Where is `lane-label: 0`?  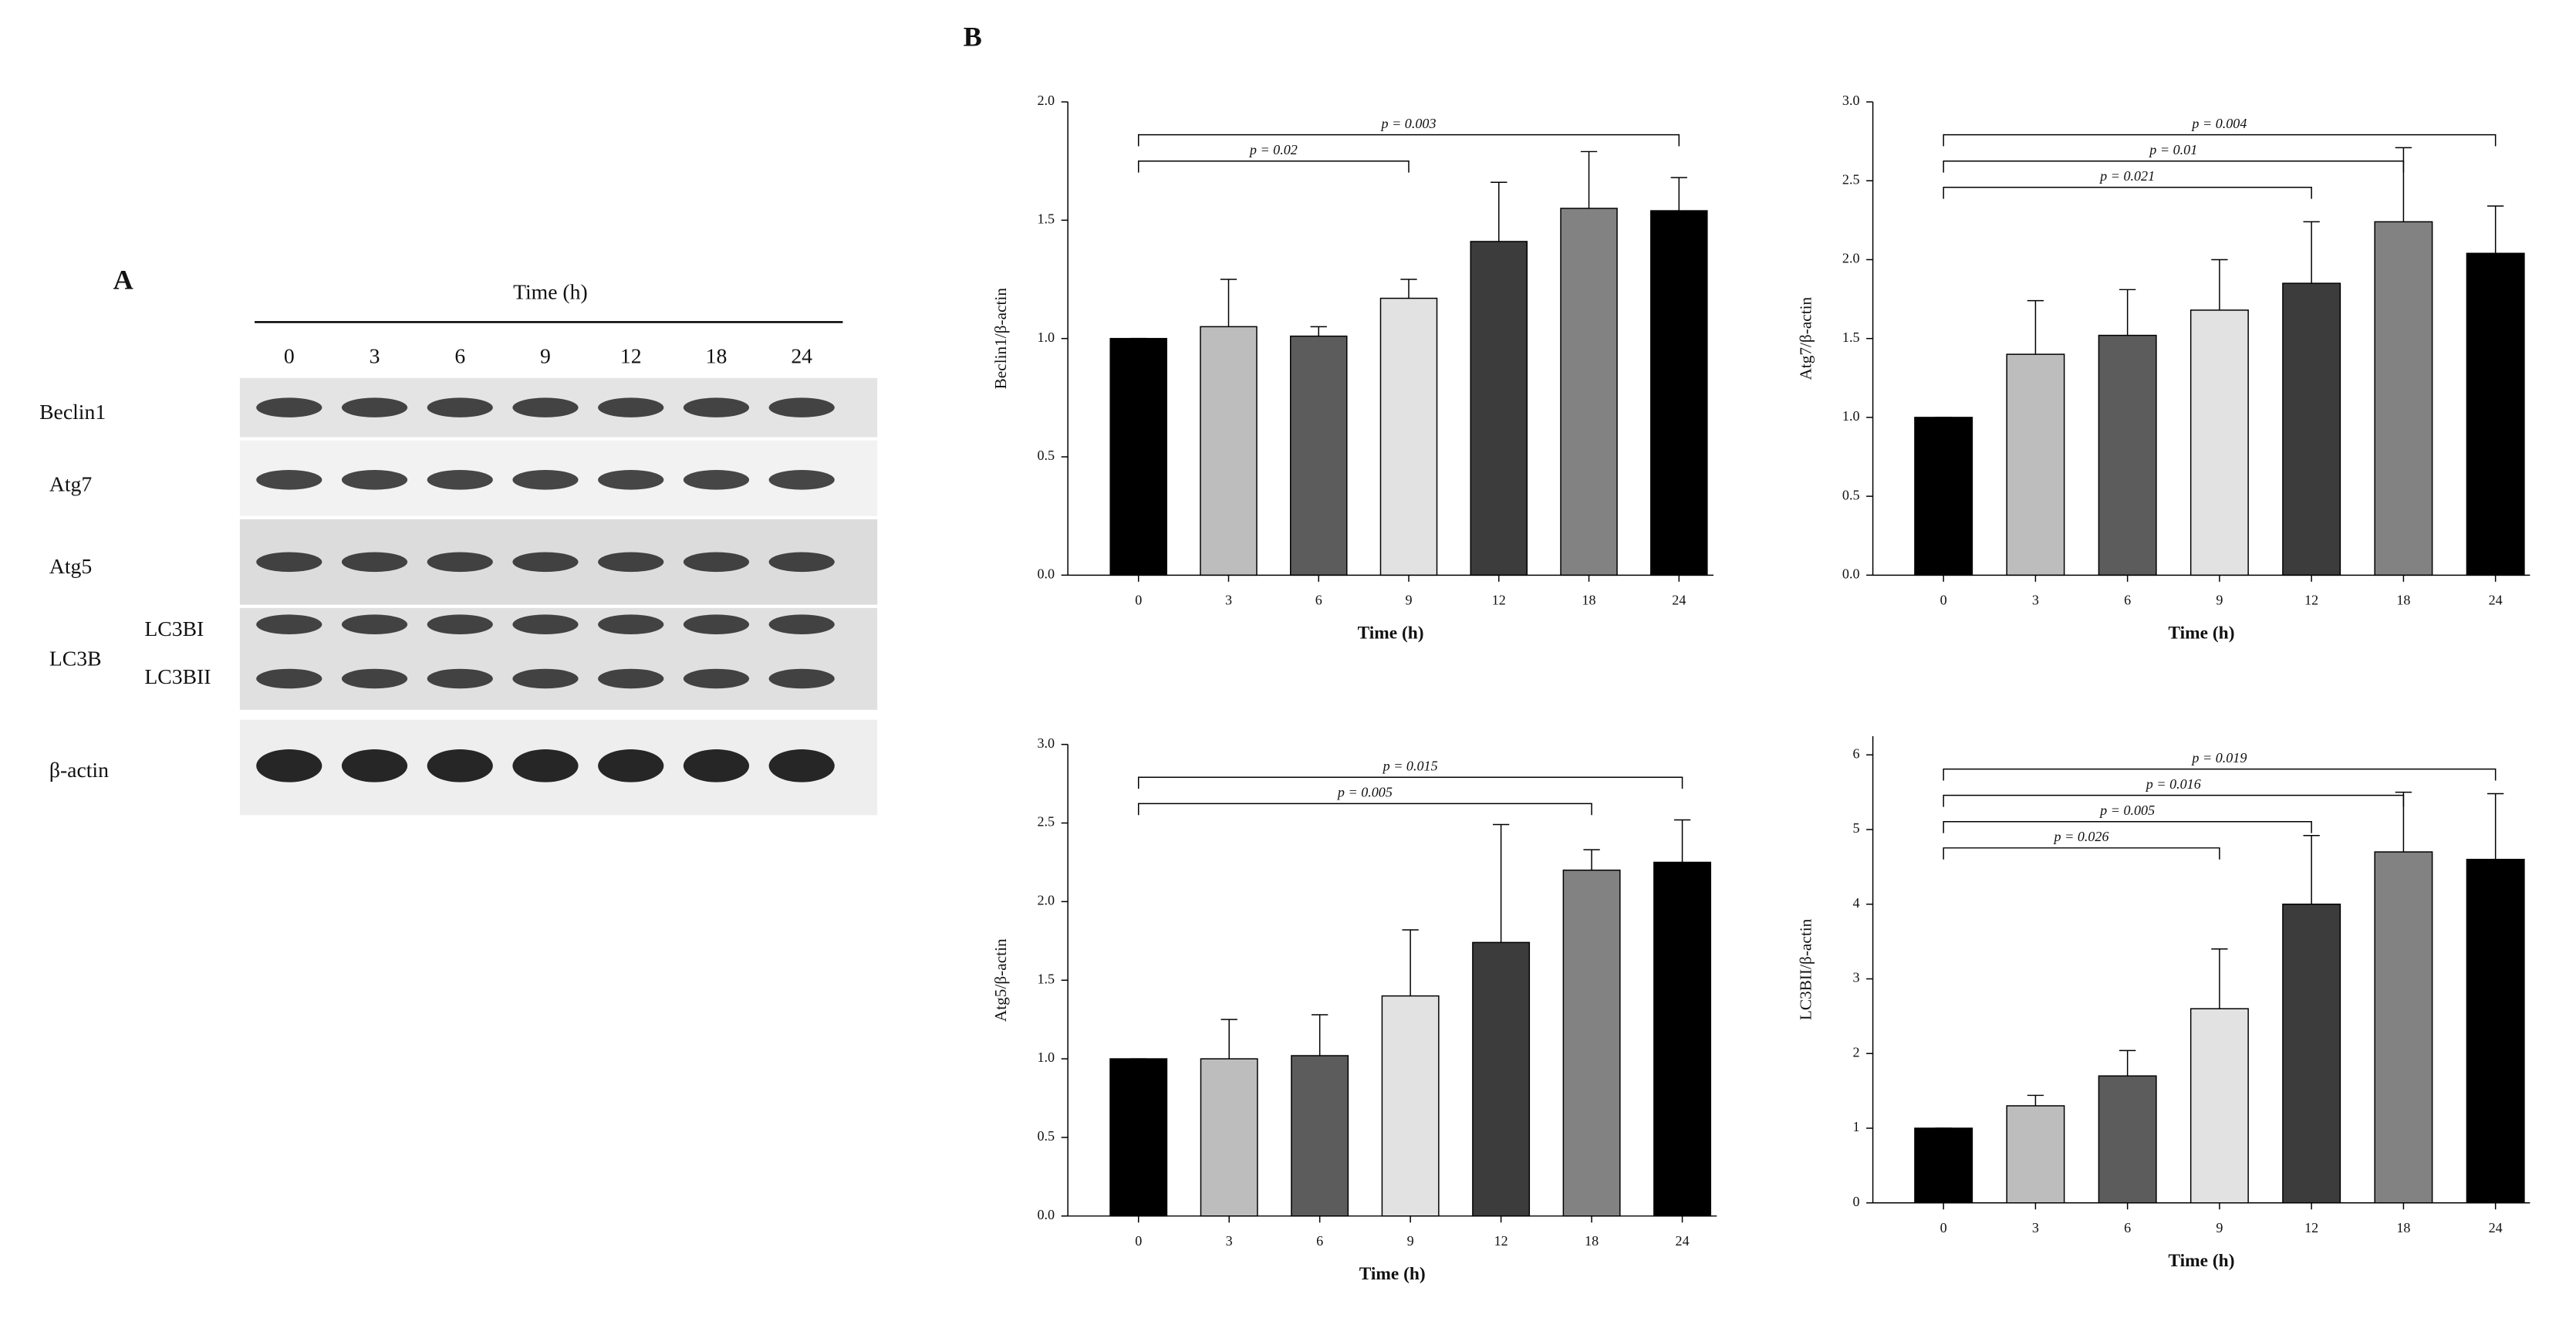 lane-label: 0 is located at coordinates (289, 356).